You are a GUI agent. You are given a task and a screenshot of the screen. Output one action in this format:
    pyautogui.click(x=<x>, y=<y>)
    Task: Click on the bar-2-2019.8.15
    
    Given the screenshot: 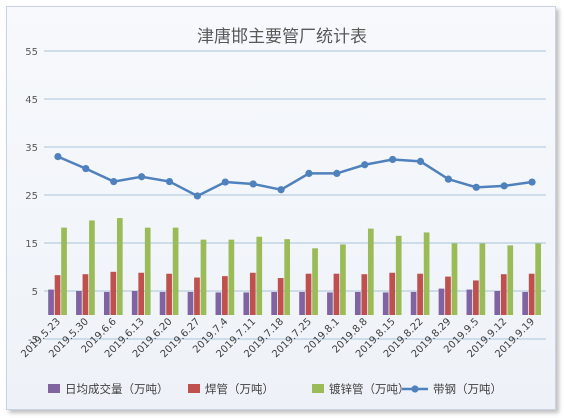 What is the action you would take?
    pyautogui.click(x=392, y=293)
    